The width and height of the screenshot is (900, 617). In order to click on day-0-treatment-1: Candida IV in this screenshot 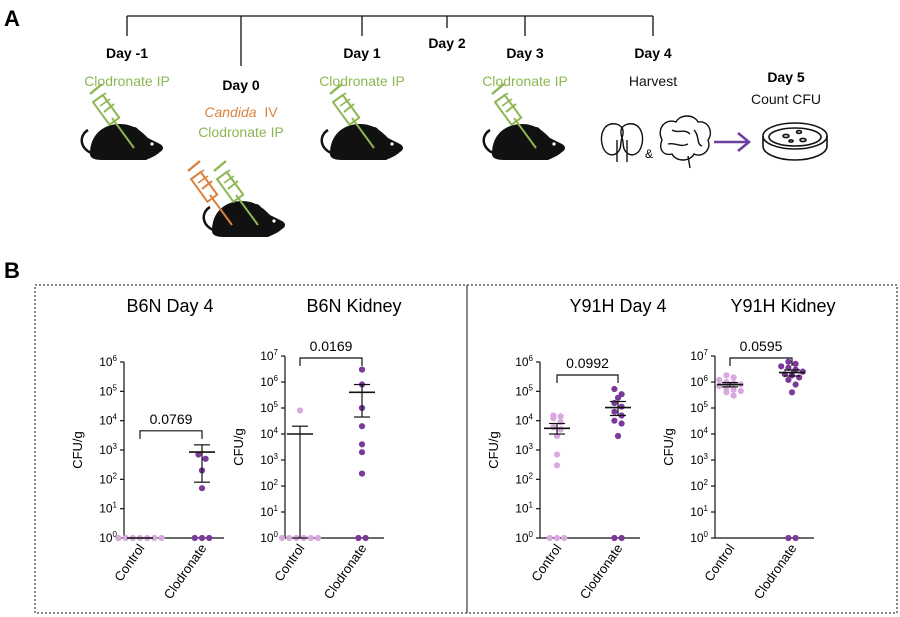, I will do `click(241, 112)`.